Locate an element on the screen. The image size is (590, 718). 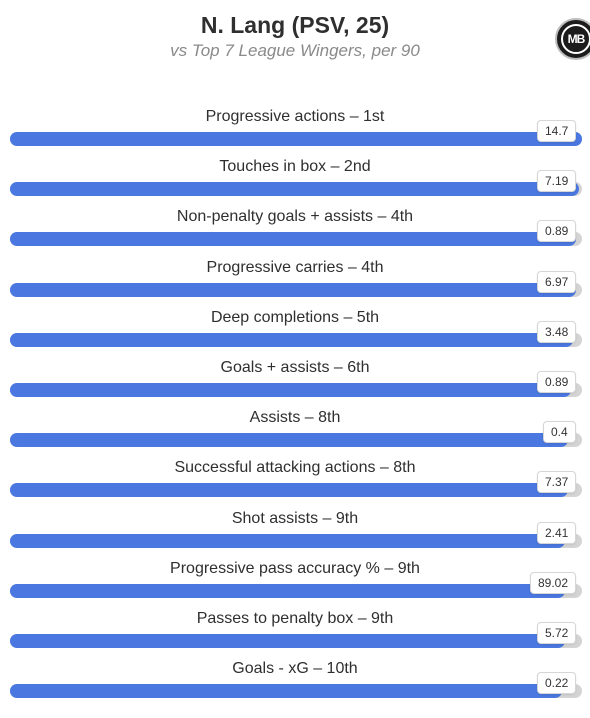
bar-row: Passes to penalty box – 9th 5.72 is located at coordinates (295, 635).